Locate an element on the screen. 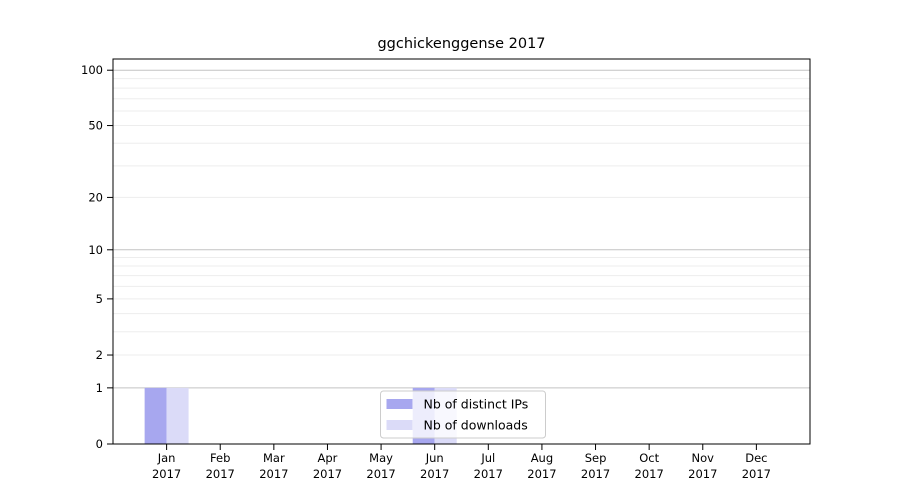  y-tick-label: 2 is located at coordinates (99, 355).